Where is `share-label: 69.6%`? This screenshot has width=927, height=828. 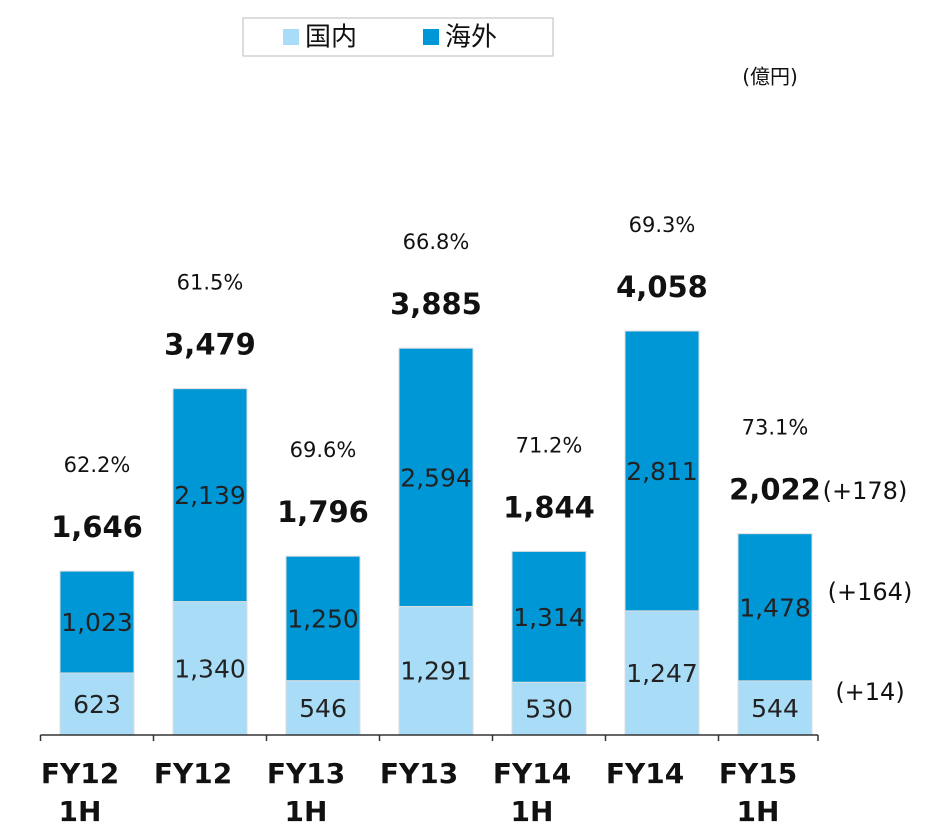
share-label: 69.6% is located at coordinates (323, 450).